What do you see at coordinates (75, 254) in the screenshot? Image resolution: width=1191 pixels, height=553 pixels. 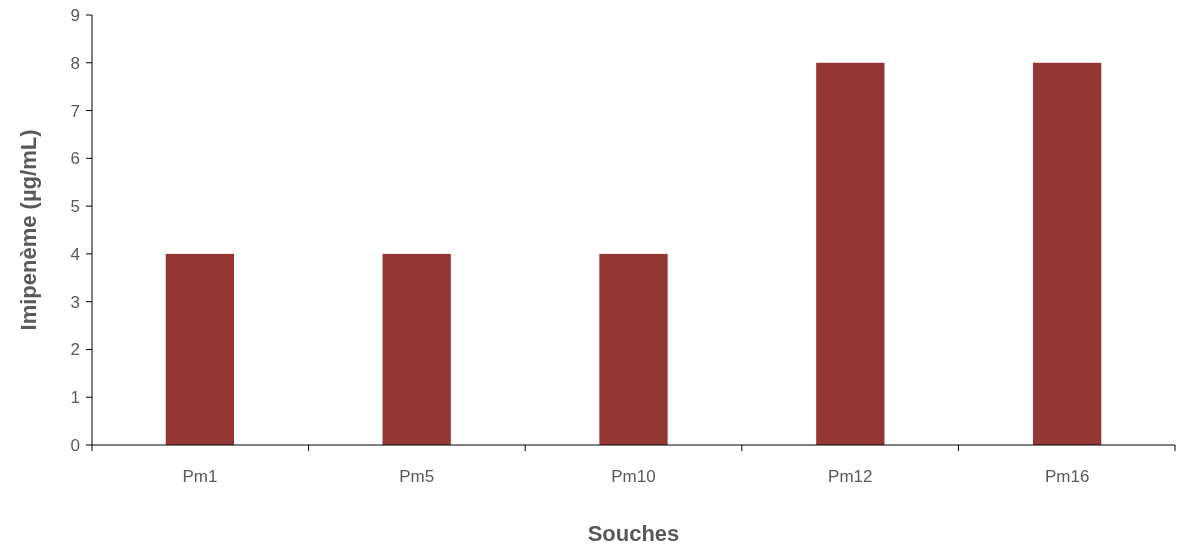 I see `y-tick-label: 4` at bounding box center [75, 254].